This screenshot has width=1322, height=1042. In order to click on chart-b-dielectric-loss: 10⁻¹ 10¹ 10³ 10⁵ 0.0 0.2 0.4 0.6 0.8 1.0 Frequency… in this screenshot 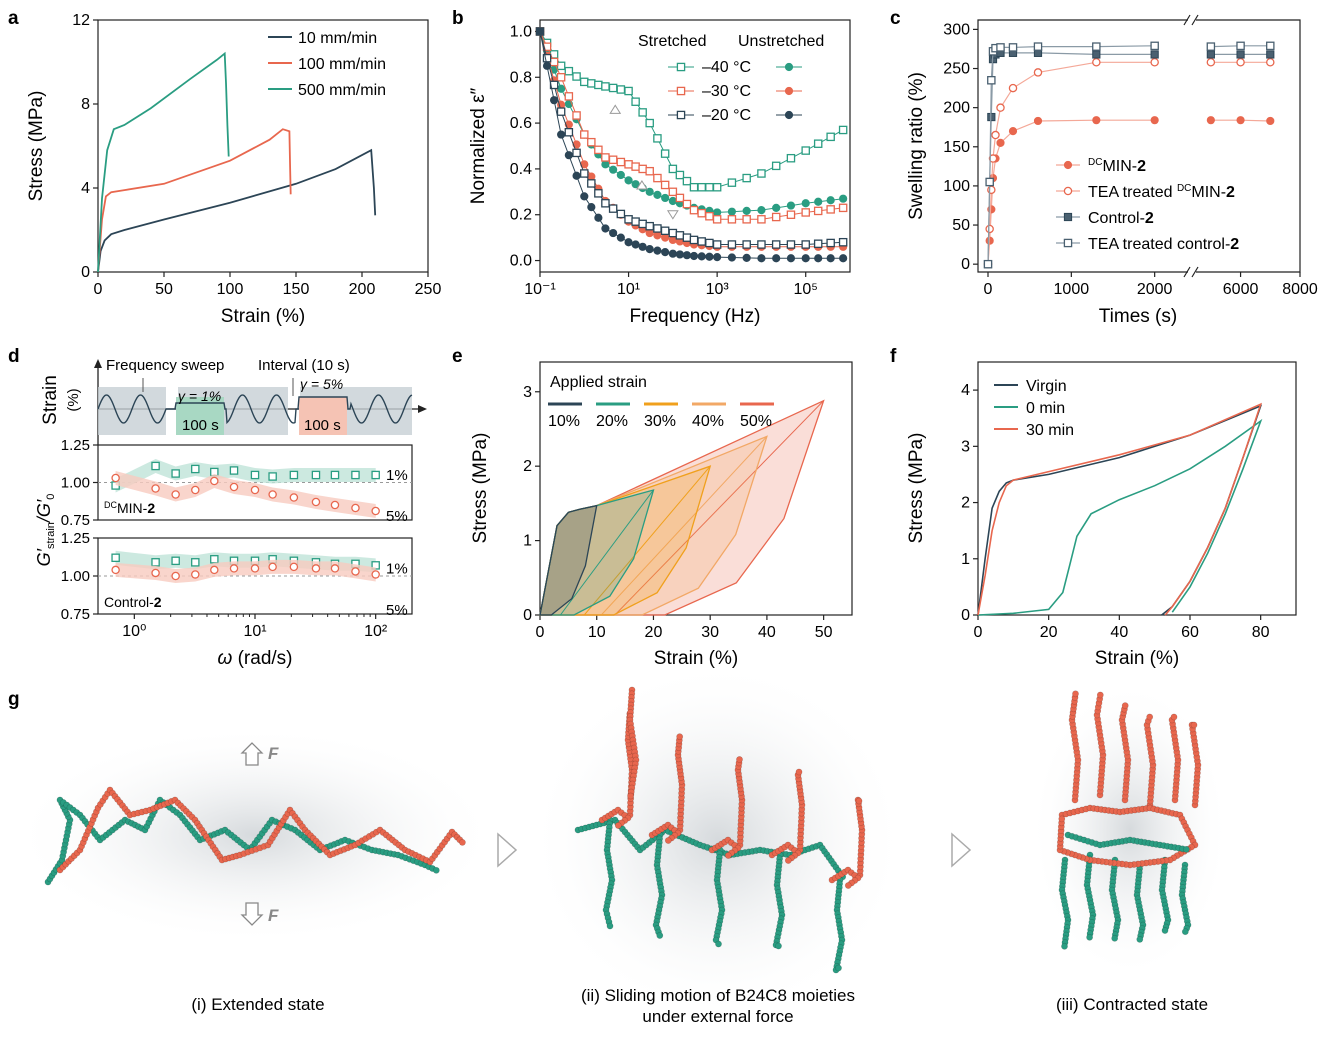, I will do `click(659, 173)`.